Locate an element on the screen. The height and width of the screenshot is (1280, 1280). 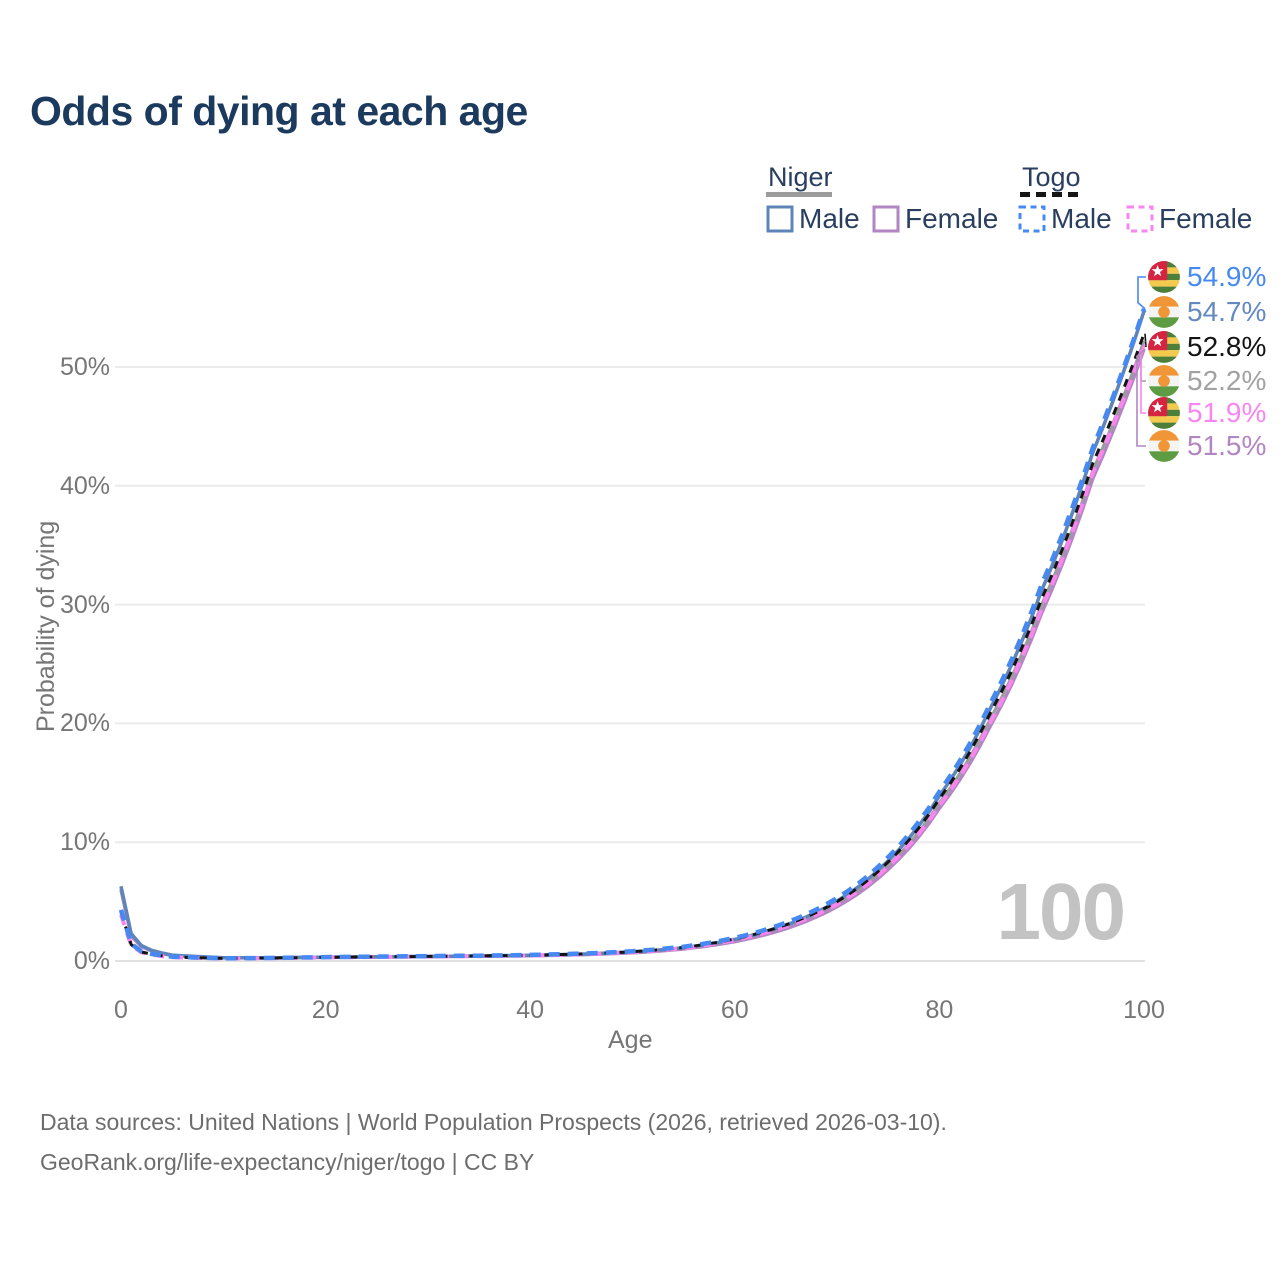
legend-togo-male-label: Male is located at coordinates (1081, 218).